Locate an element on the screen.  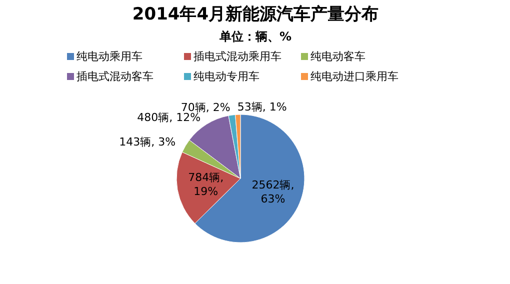
legend-label: 纯电动客车 is located at coordinates (338, 56).